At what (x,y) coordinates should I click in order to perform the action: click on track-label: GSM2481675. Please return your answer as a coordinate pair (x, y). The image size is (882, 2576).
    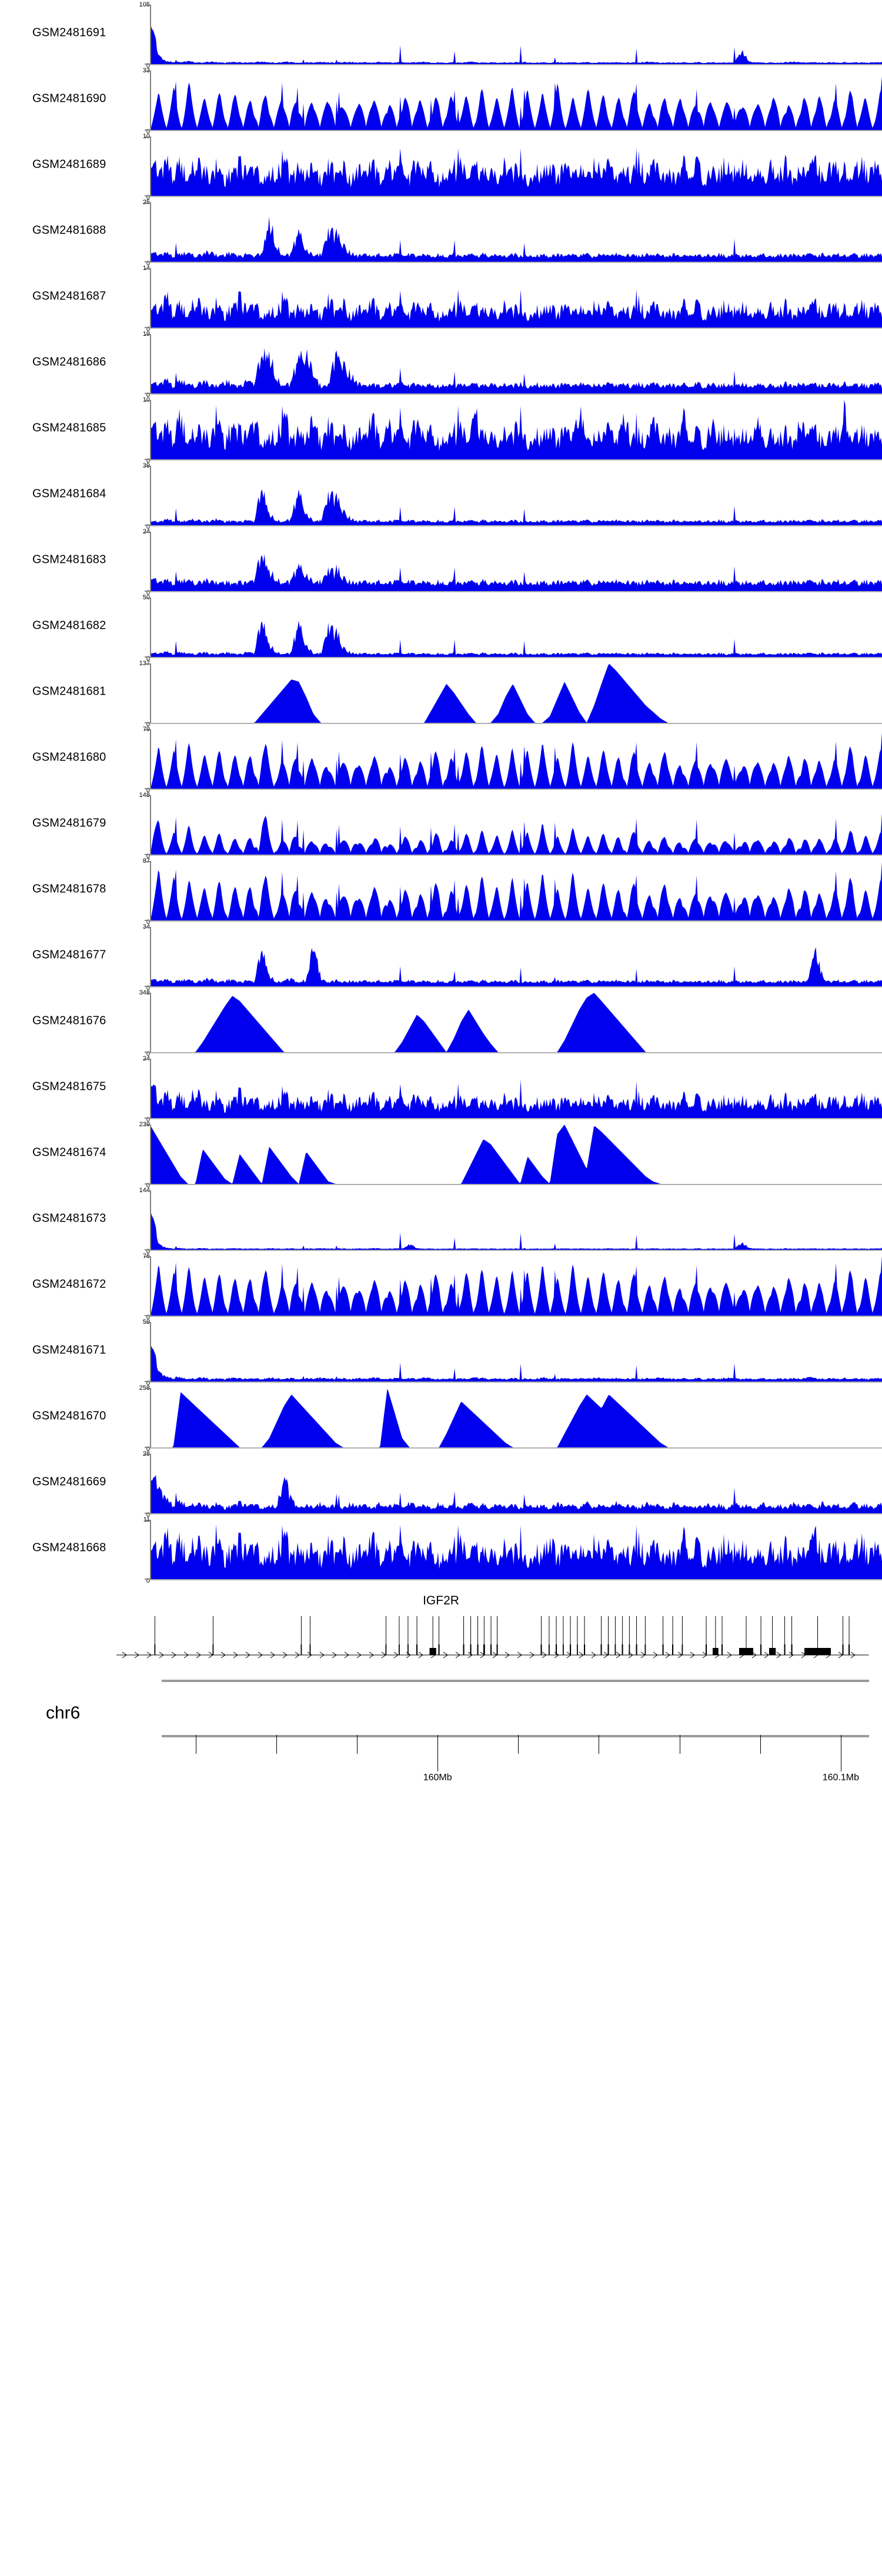
    Looking at the image, I should click on (69, 1086).